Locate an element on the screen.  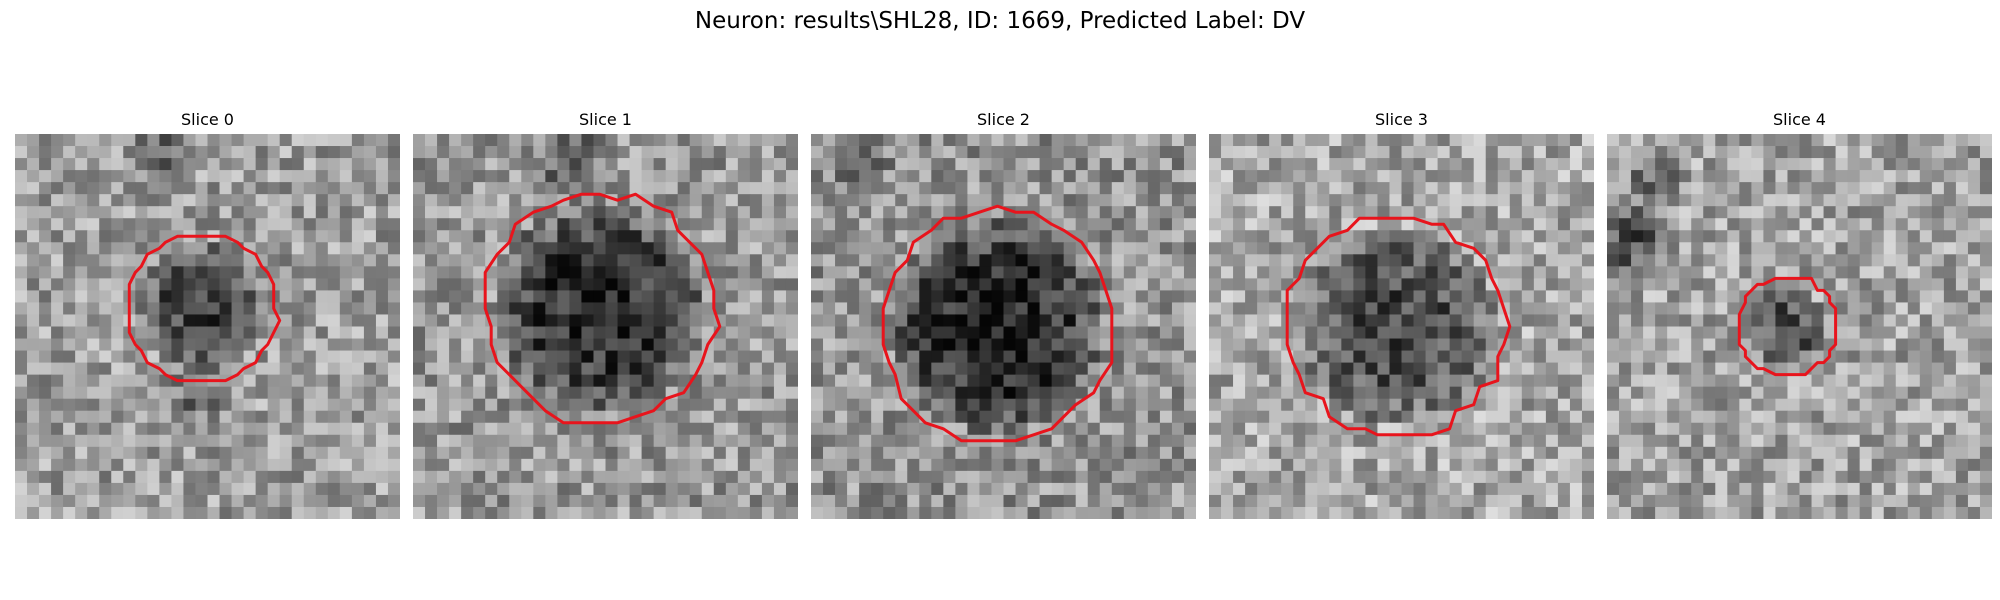
slice-panel-0: Slice 0 is located at coordinates (207, 312).